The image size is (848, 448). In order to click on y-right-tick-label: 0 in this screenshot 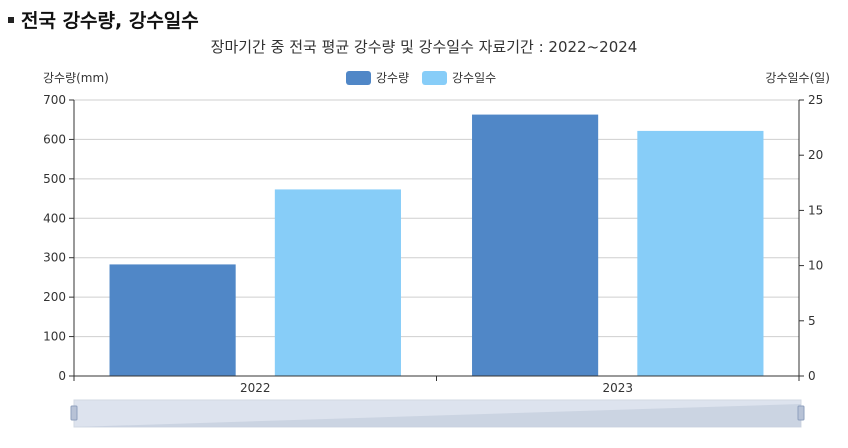, I will do `click(812, 376)`.